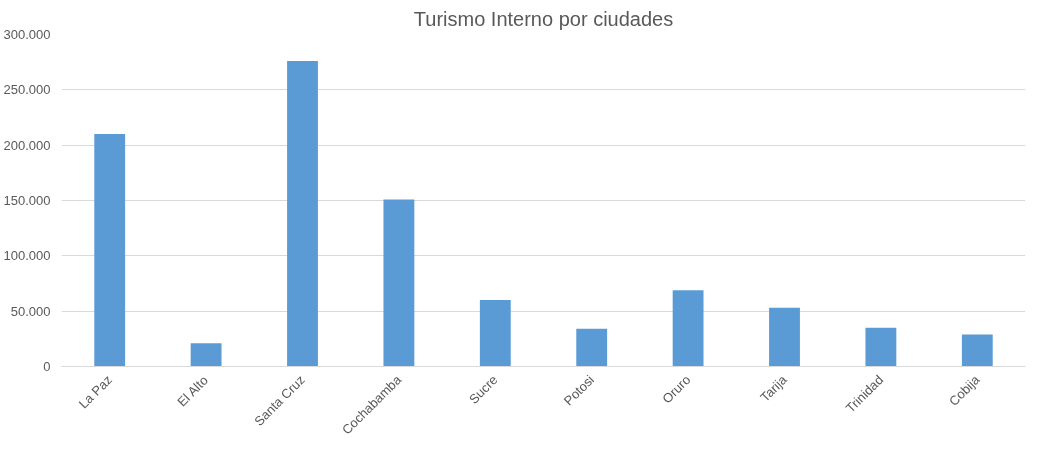 Image resolution: width=1042 pixels, height=455 pixels. What do you see at coordinates (27, 256) in the screenshot?
I see `y-tick-label: 100.000` at bounding box center [27, 256].